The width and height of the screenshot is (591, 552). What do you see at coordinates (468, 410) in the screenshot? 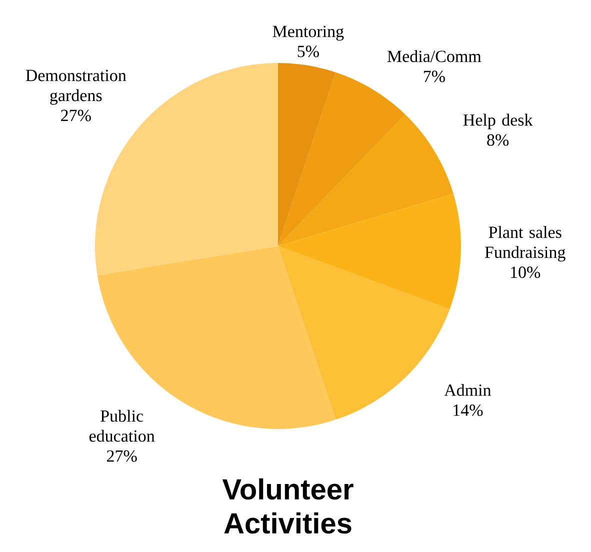
I see `data-label: 14%` at bounding box center [468, 410].